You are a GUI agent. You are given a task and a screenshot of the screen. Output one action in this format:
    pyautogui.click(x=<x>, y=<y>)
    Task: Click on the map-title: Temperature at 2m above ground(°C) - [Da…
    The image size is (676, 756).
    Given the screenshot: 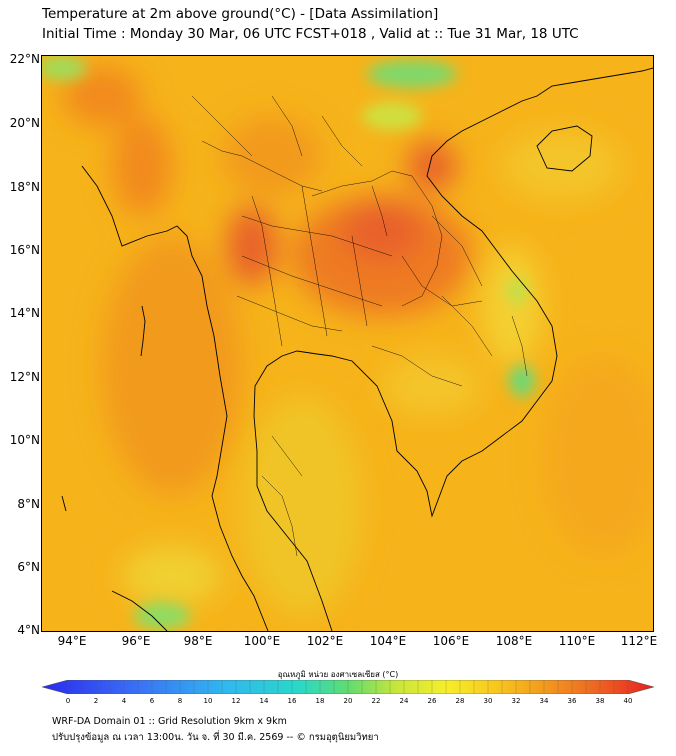 What is the action you would take?
    pyautogui.click(x=240, y=14)
    